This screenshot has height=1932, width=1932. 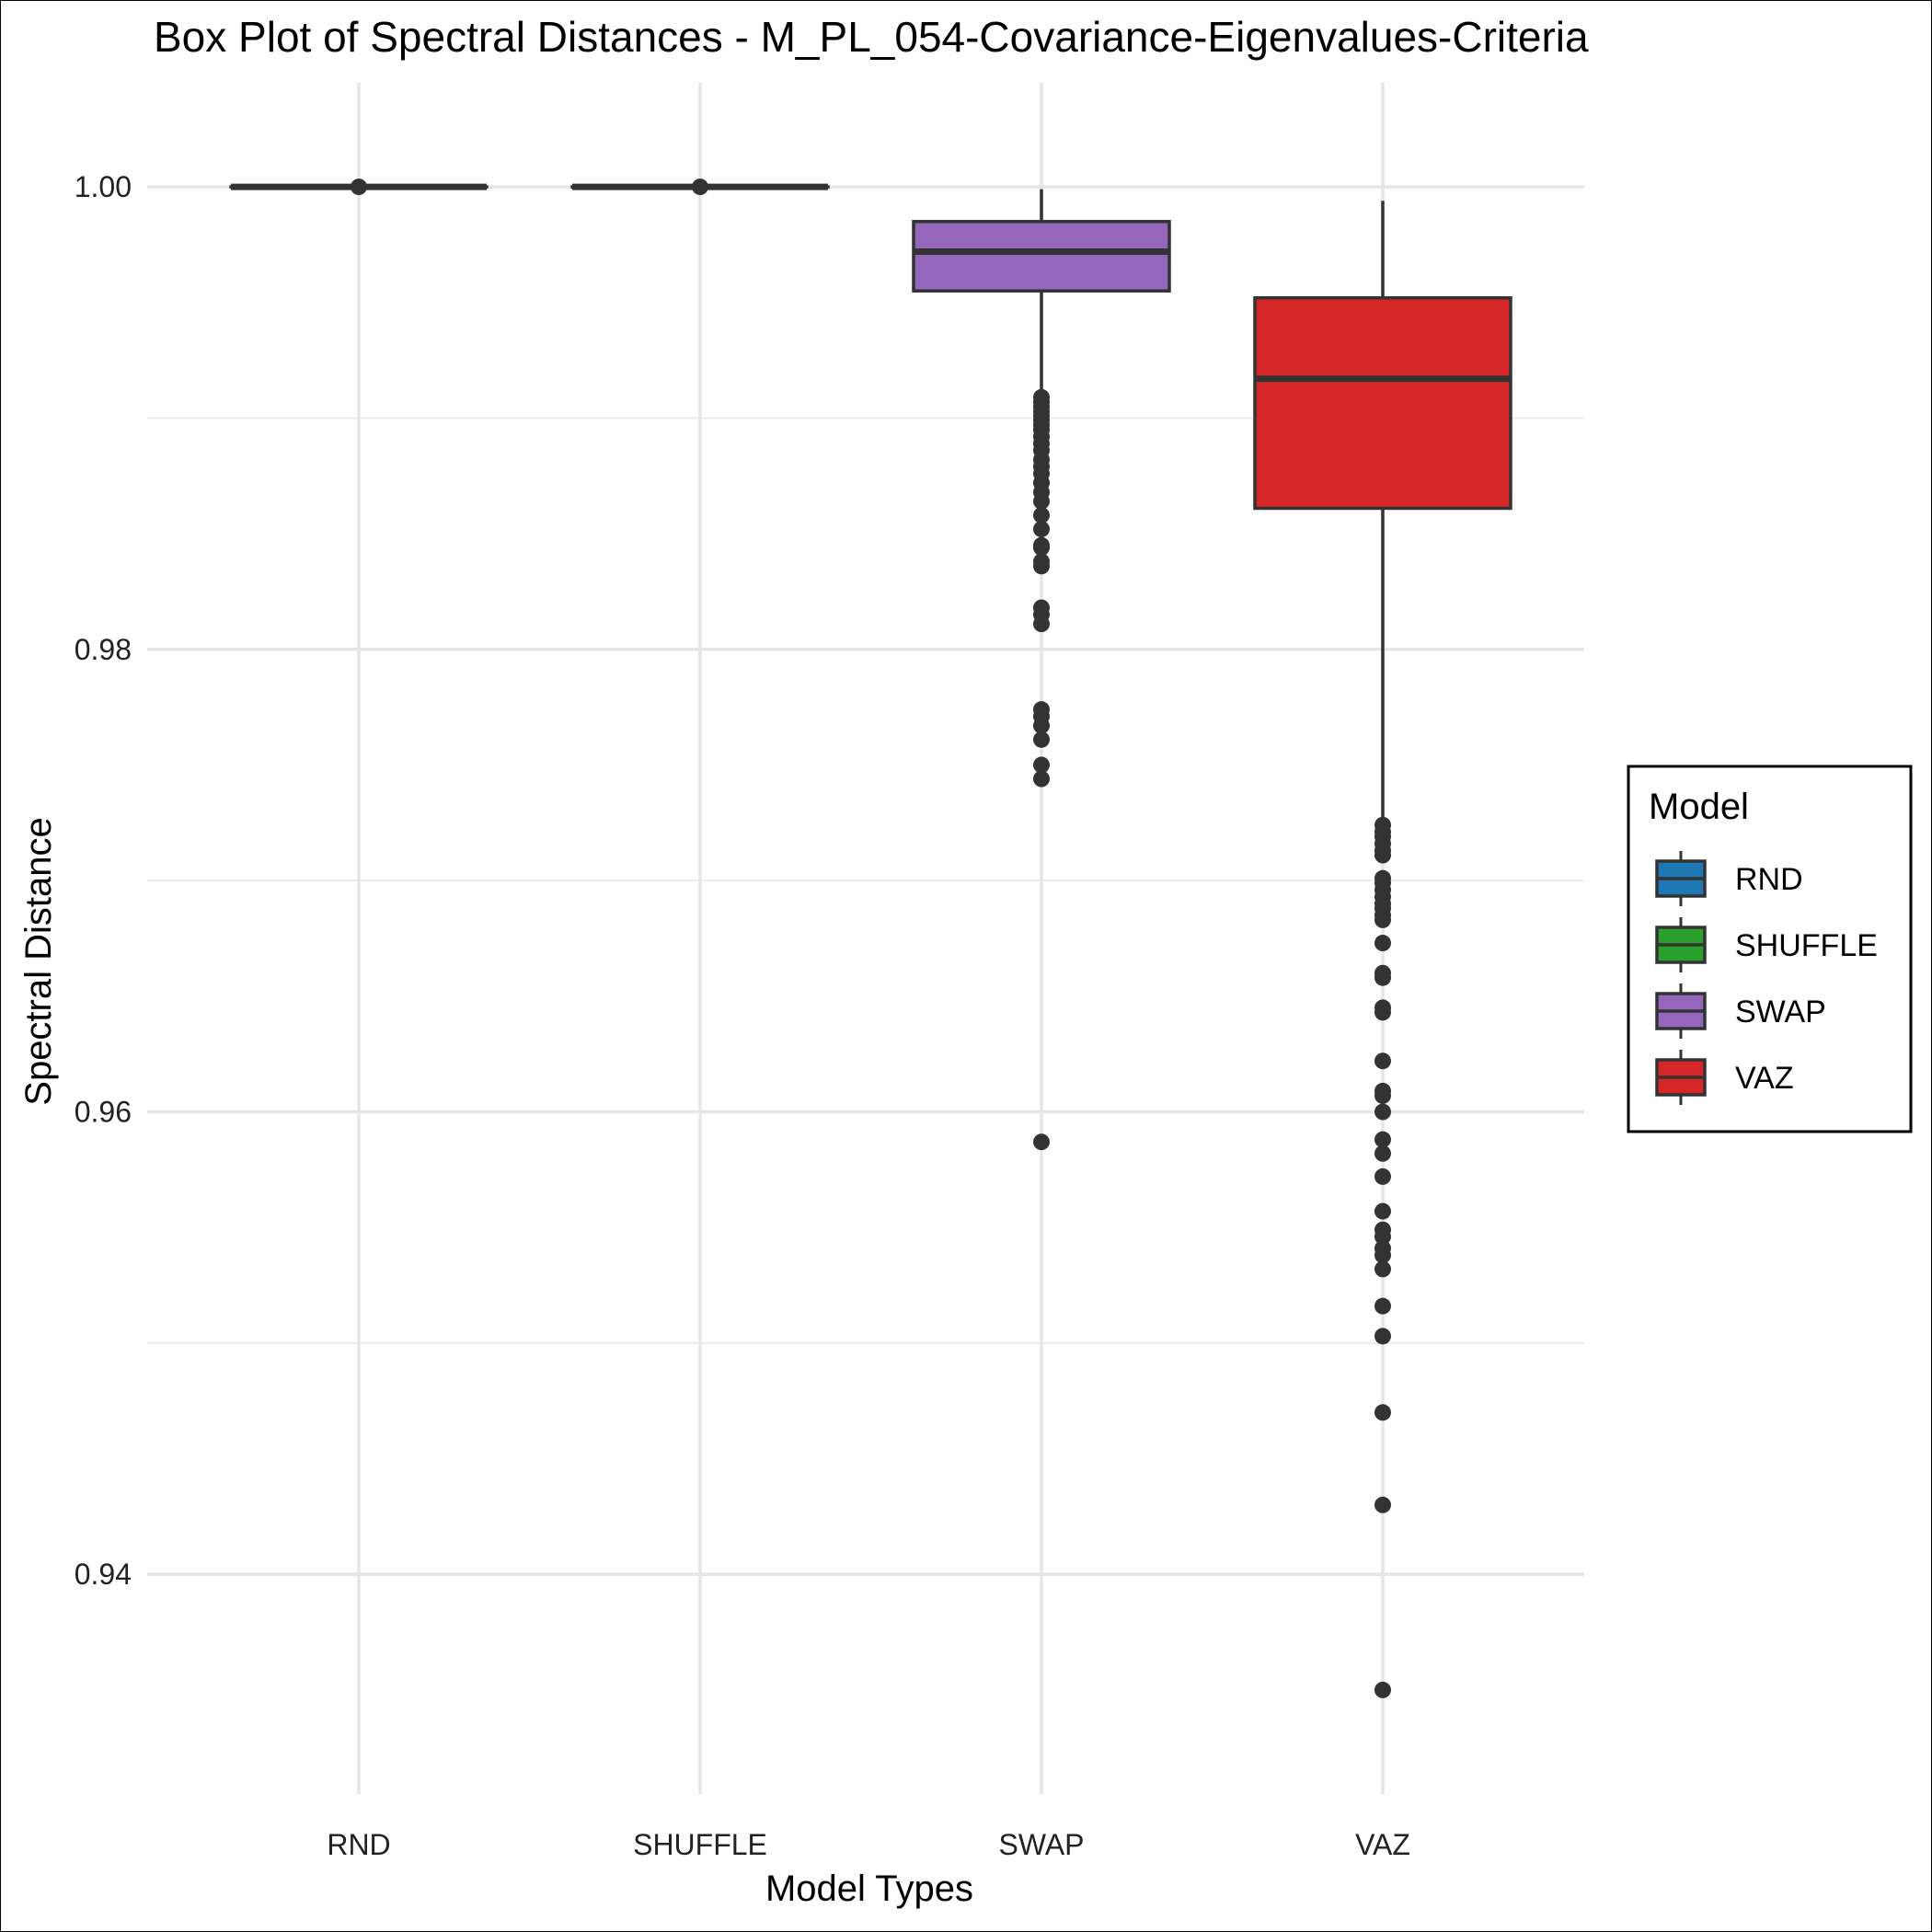 What do you see at coordinates (1806, 945) in the screenshot?
I see `legend-label: SHUFFLE` at bounding box center [1806, 945].